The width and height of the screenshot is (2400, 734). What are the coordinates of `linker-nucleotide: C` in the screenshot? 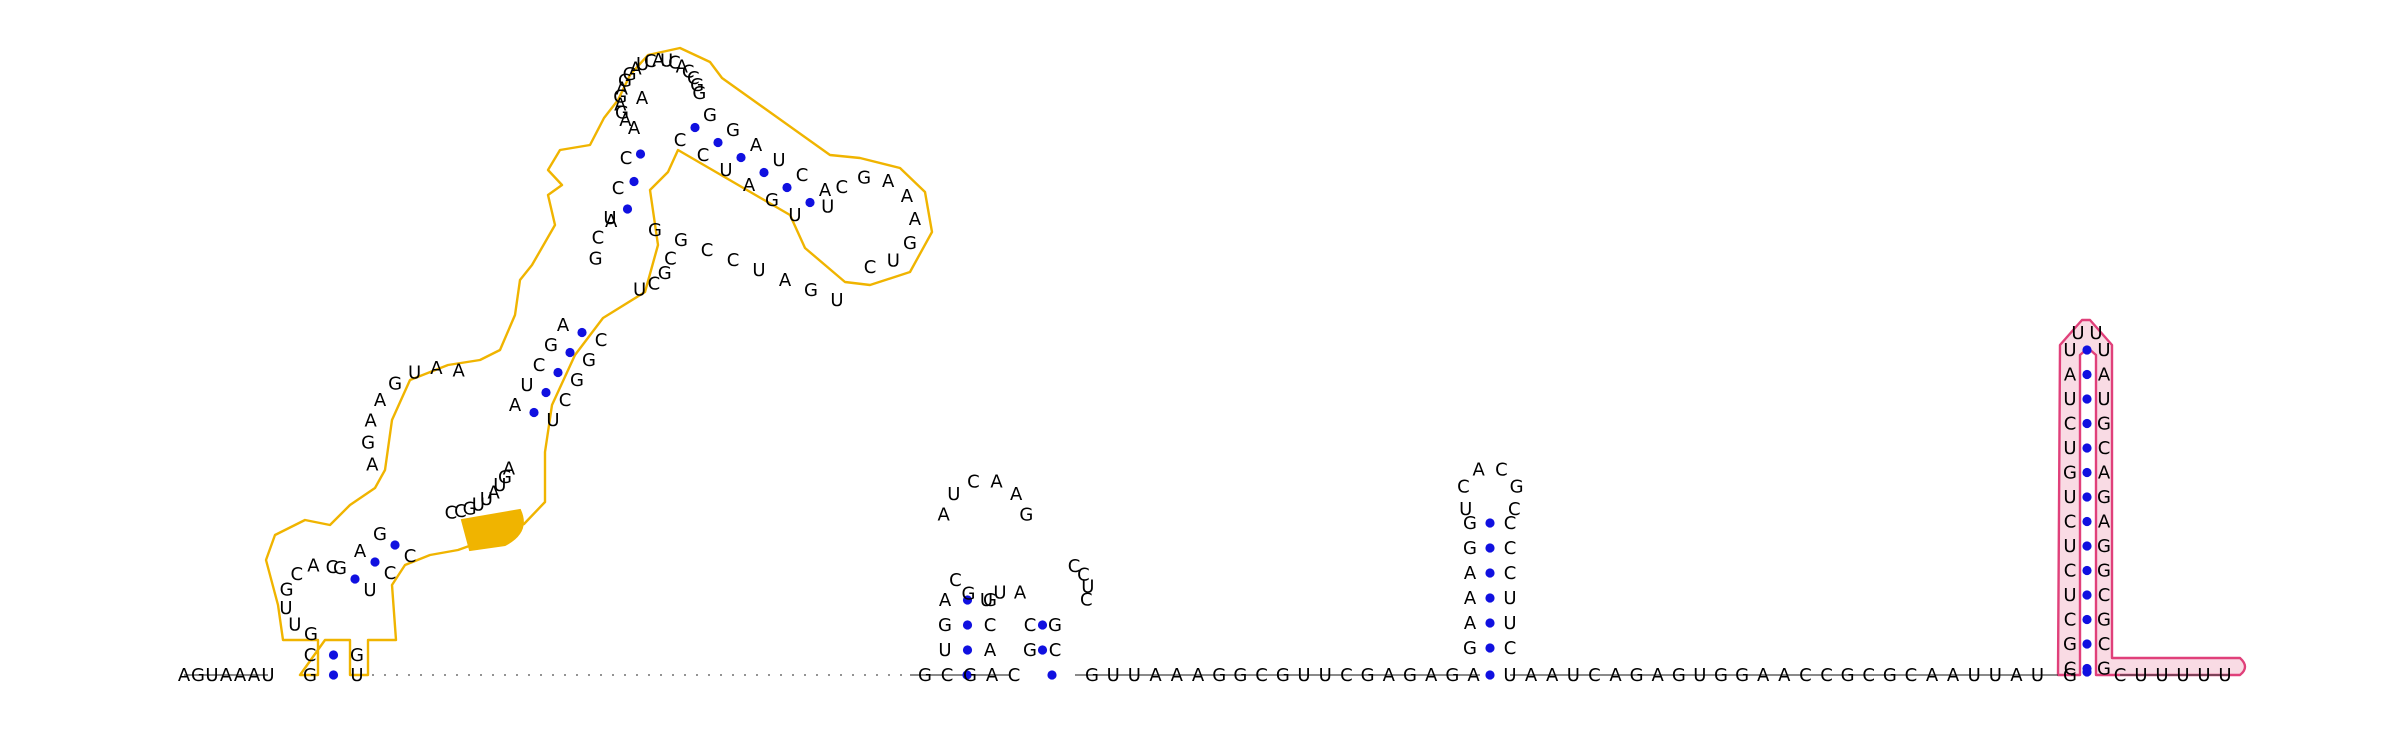 It's located at (1868, 675).